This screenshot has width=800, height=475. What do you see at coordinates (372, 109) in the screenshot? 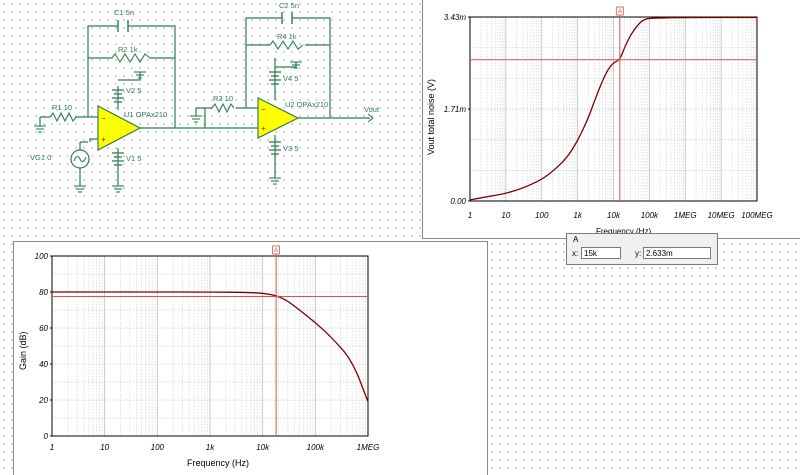
I see `output-label: Vout` at bounding box center [372, 109].